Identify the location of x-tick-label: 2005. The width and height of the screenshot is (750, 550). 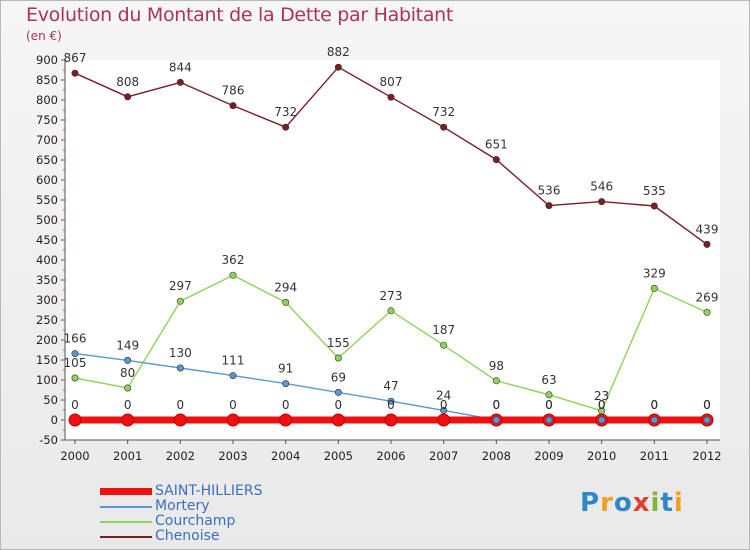
(338, 456).